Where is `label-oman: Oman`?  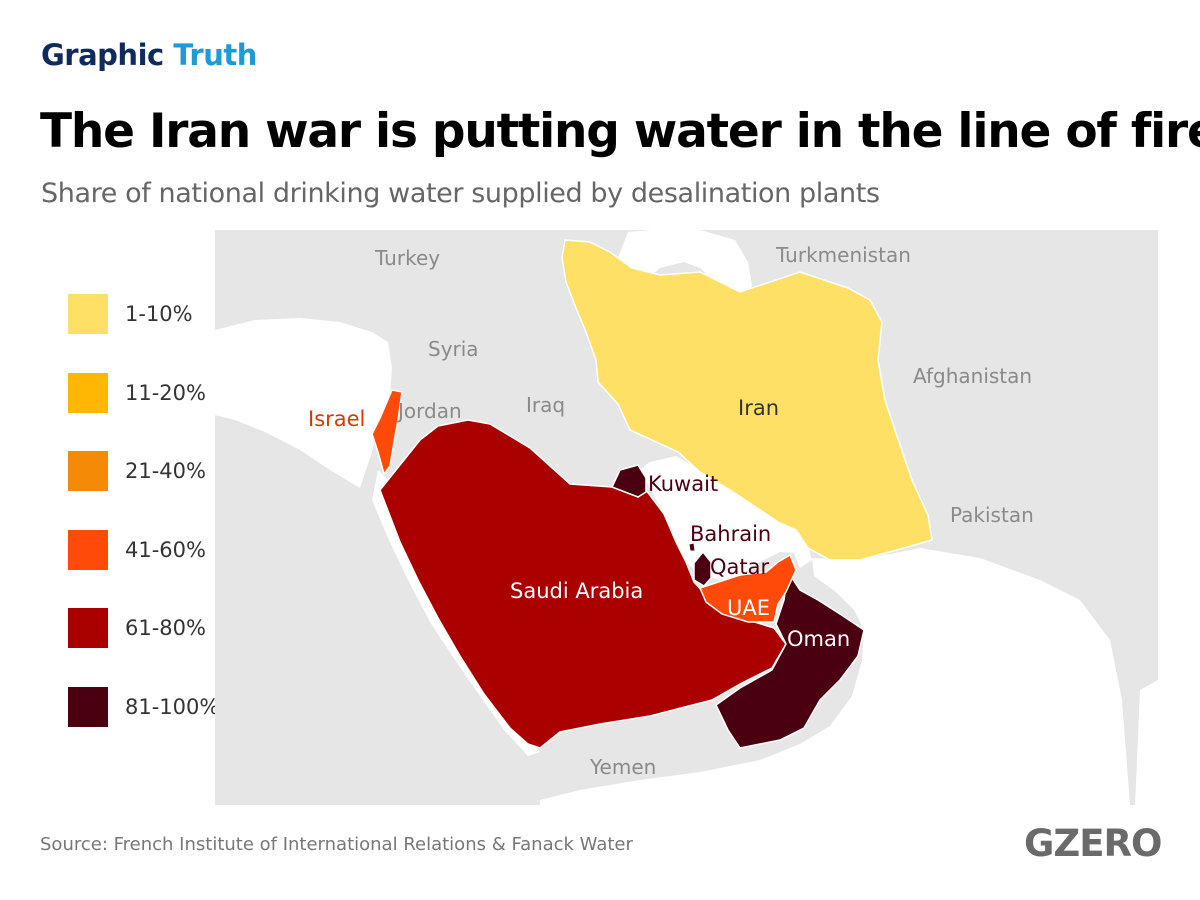 label-oman: Oman is located at coordinates (818, 639).